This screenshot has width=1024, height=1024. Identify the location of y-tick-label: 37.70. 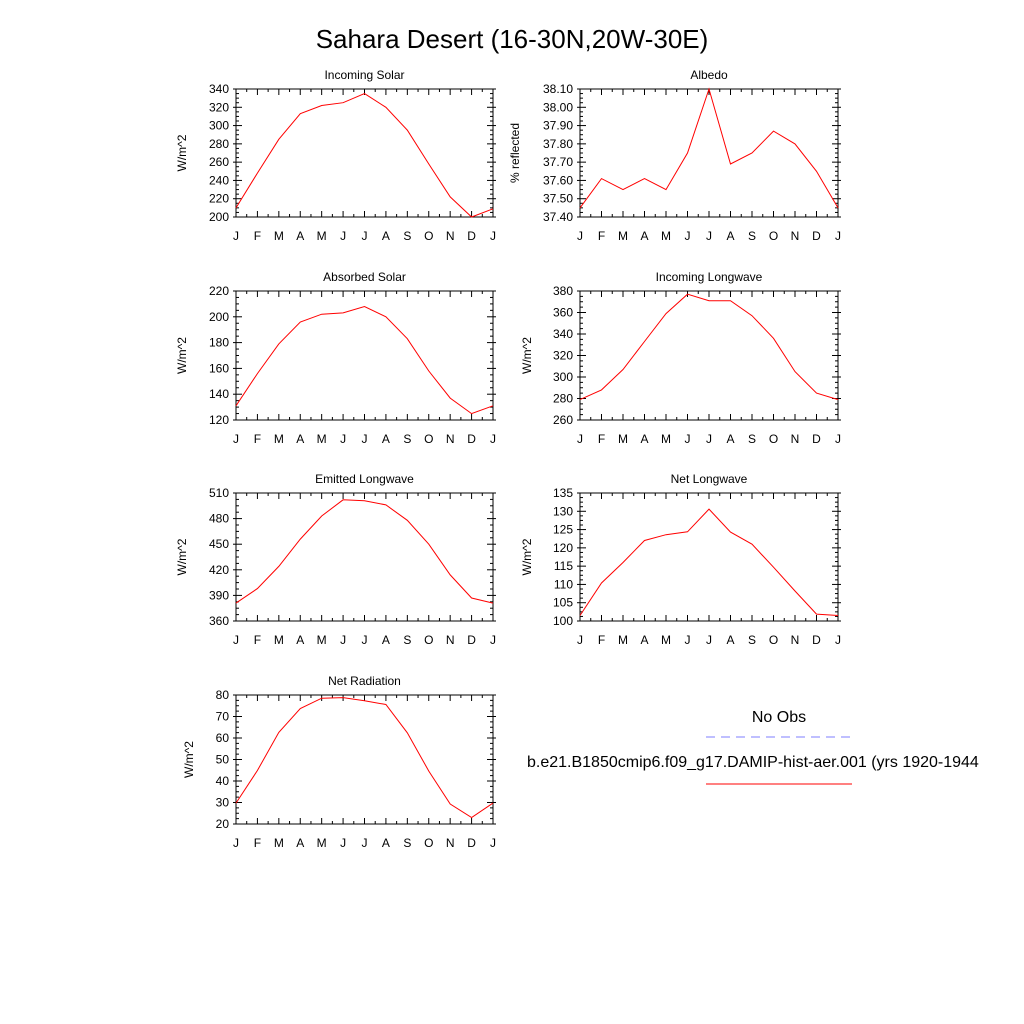
(558, 162).